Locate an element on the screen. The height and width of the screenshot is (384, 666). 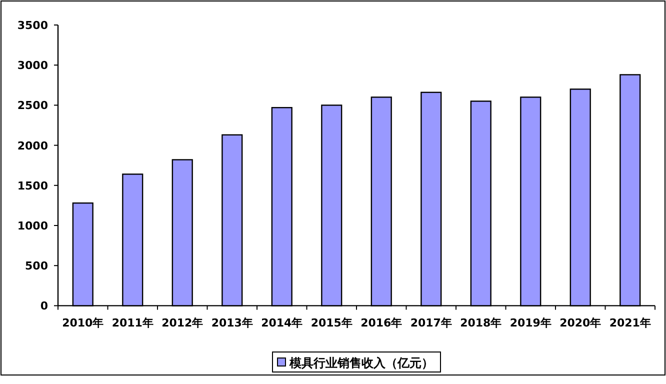
y-tick-label: 3000 is located at coordinates (32, 65).